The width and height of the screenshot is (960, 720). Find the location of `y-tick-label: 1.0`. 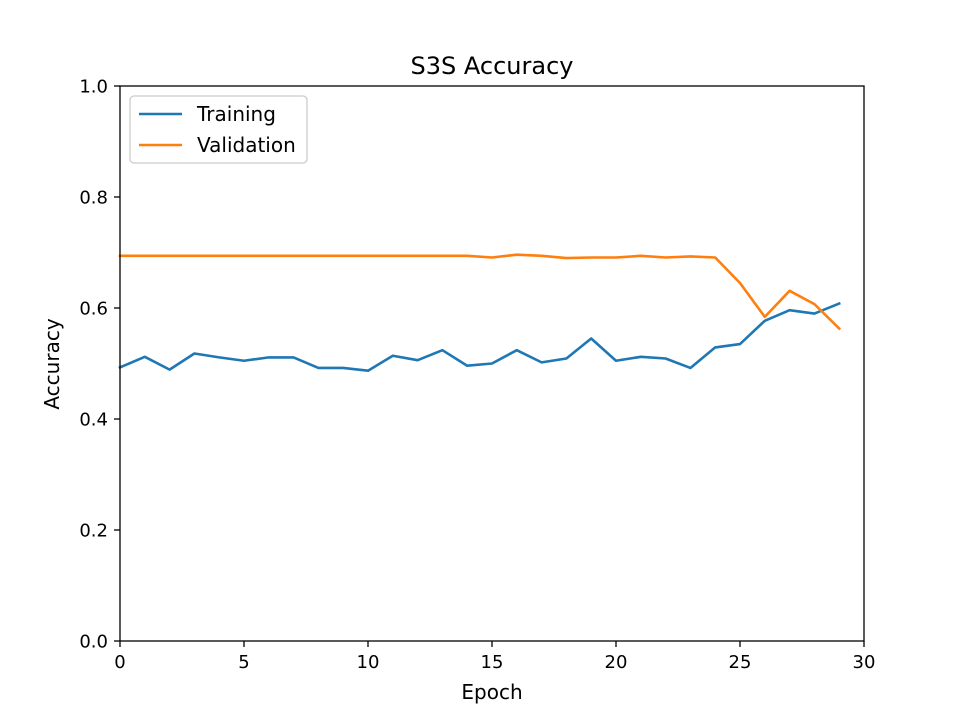

y-tick-label: 1.0 is located at coordinates (93, 87).